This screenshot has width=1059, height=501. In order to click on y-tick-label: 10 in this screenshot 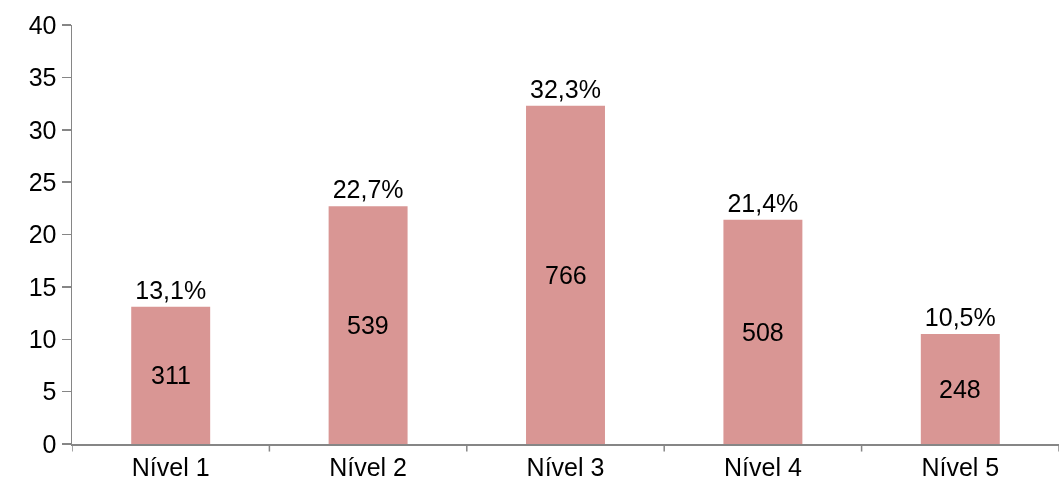, I will do `click(42, 339)`.